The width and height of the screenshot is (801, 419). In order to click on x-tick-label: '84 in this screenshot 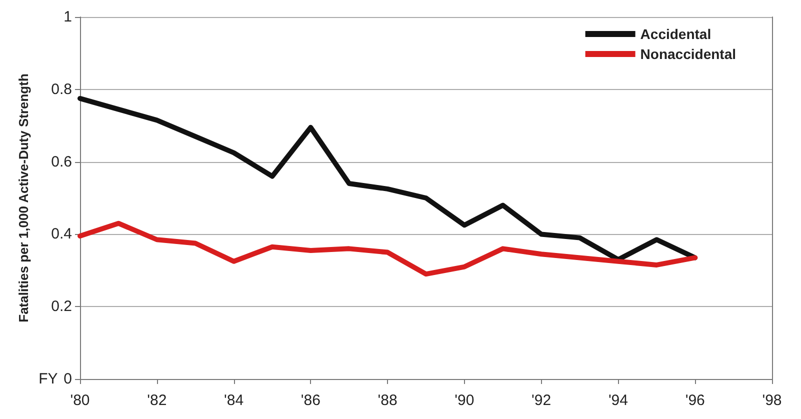, I will do `click(234, 400)`.